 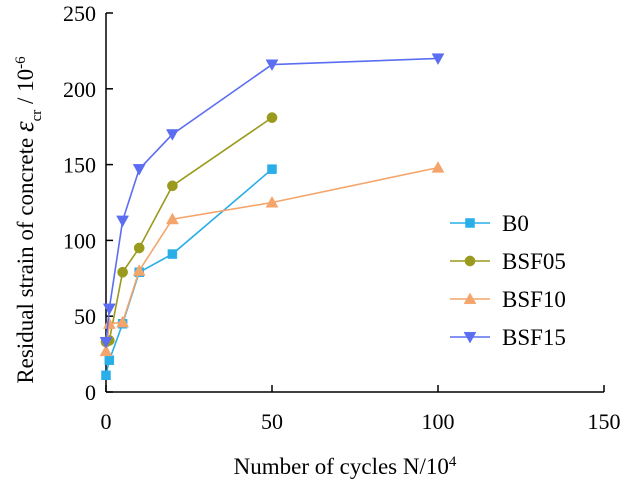 I want to click on legend-item: BSF10, so click(x=508, y=299).